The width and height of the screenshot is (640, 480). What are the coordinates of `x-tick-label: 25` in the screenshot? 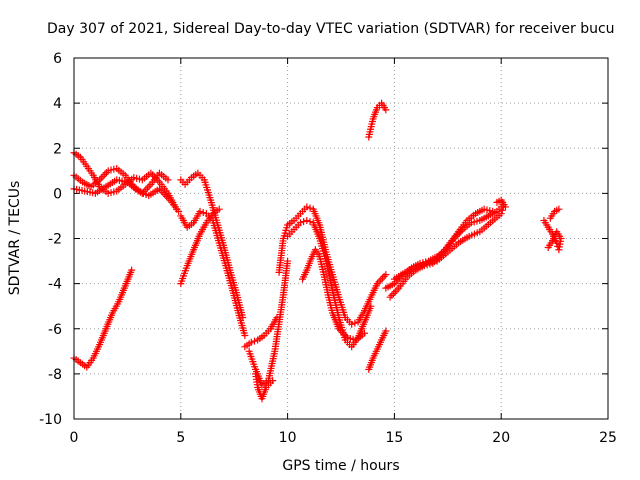 It's located at (608, 438).